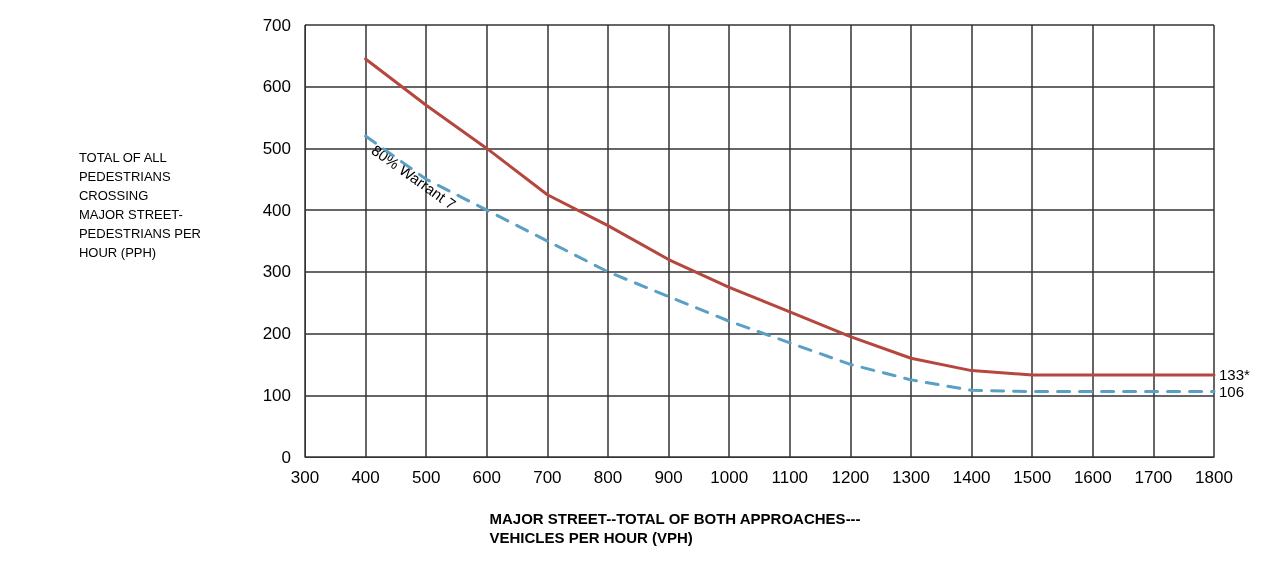  What do you see at coordinates (608, 477) in the screenshot?
I see `x-tick-label: 800` at bounding box center [608, 477].